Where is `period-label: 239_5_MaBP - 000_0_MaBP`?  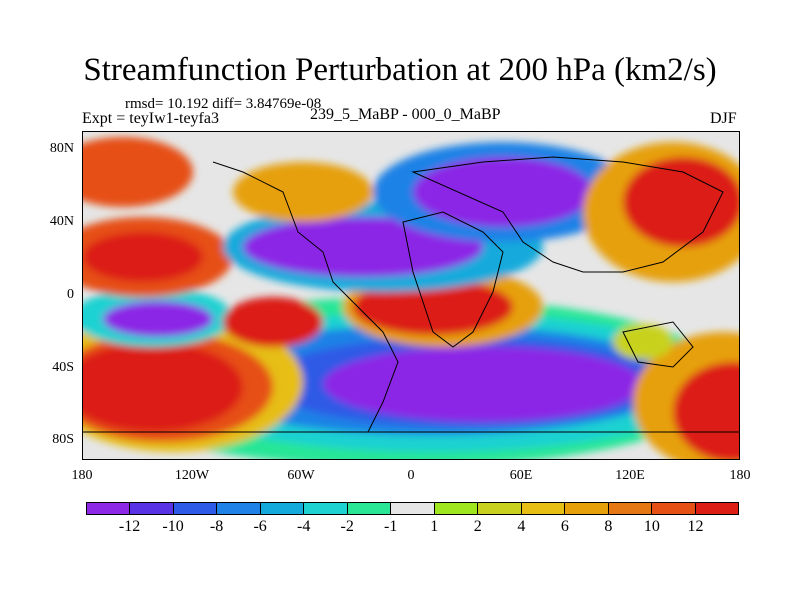
period-label: 239_5_MaBP - 000_0_MaBP is located at coordinates (405, 114).